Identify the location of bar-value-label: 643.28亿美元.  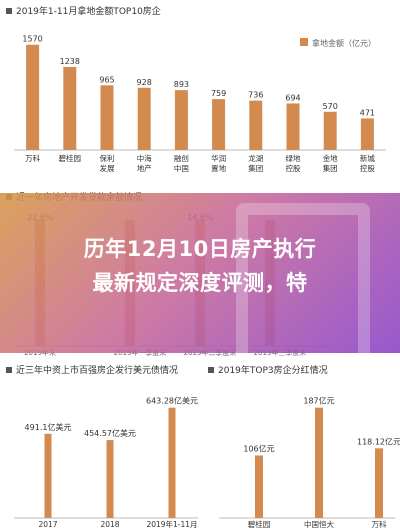
(172, 401).